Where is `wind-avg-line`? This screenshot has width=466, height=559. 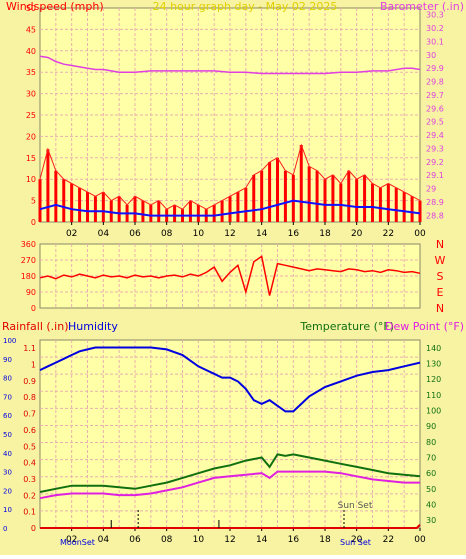 wind-avg-line is located at coordinates (230, 208).